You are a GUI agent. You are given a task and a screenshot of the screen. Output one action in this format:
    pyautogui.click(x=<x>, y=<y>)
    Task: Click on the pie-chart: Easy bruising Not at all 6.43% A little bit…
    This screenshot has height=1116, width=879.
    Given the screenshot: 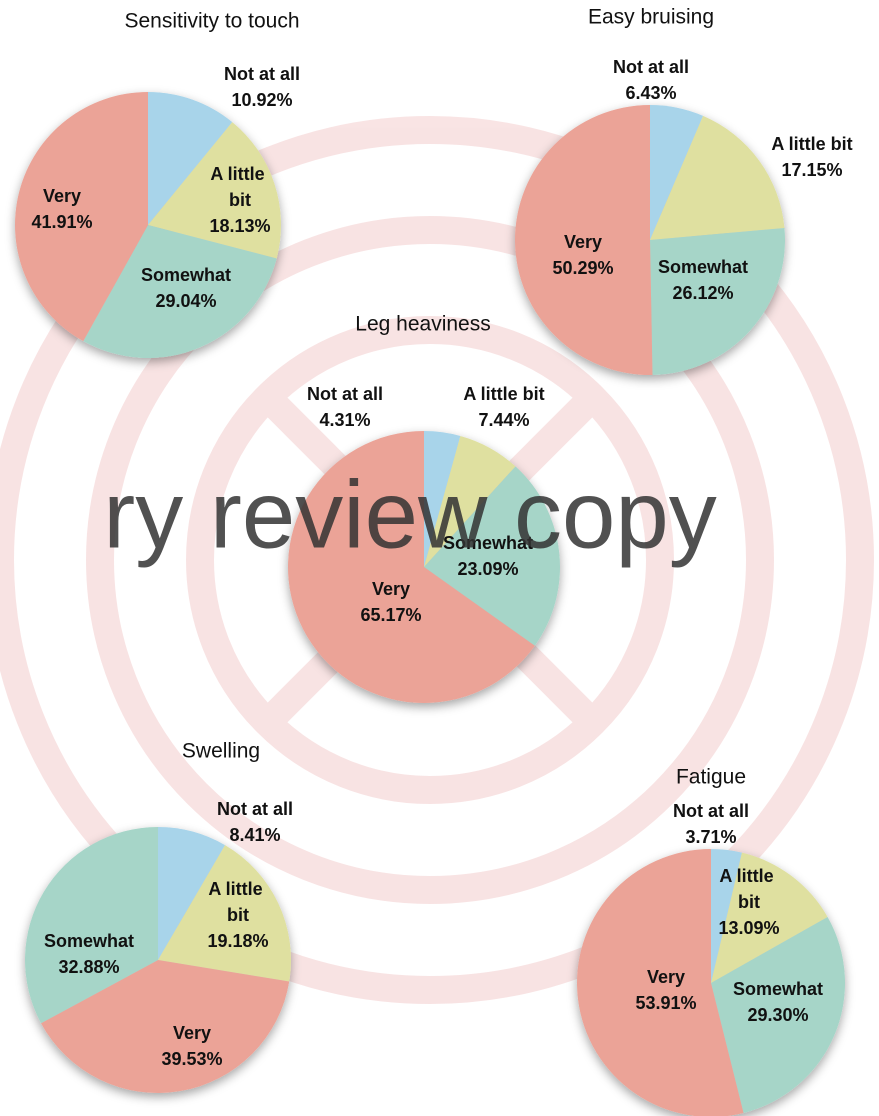 What is the action you would take?
    pyautogui.click(x=683, y=191)
    